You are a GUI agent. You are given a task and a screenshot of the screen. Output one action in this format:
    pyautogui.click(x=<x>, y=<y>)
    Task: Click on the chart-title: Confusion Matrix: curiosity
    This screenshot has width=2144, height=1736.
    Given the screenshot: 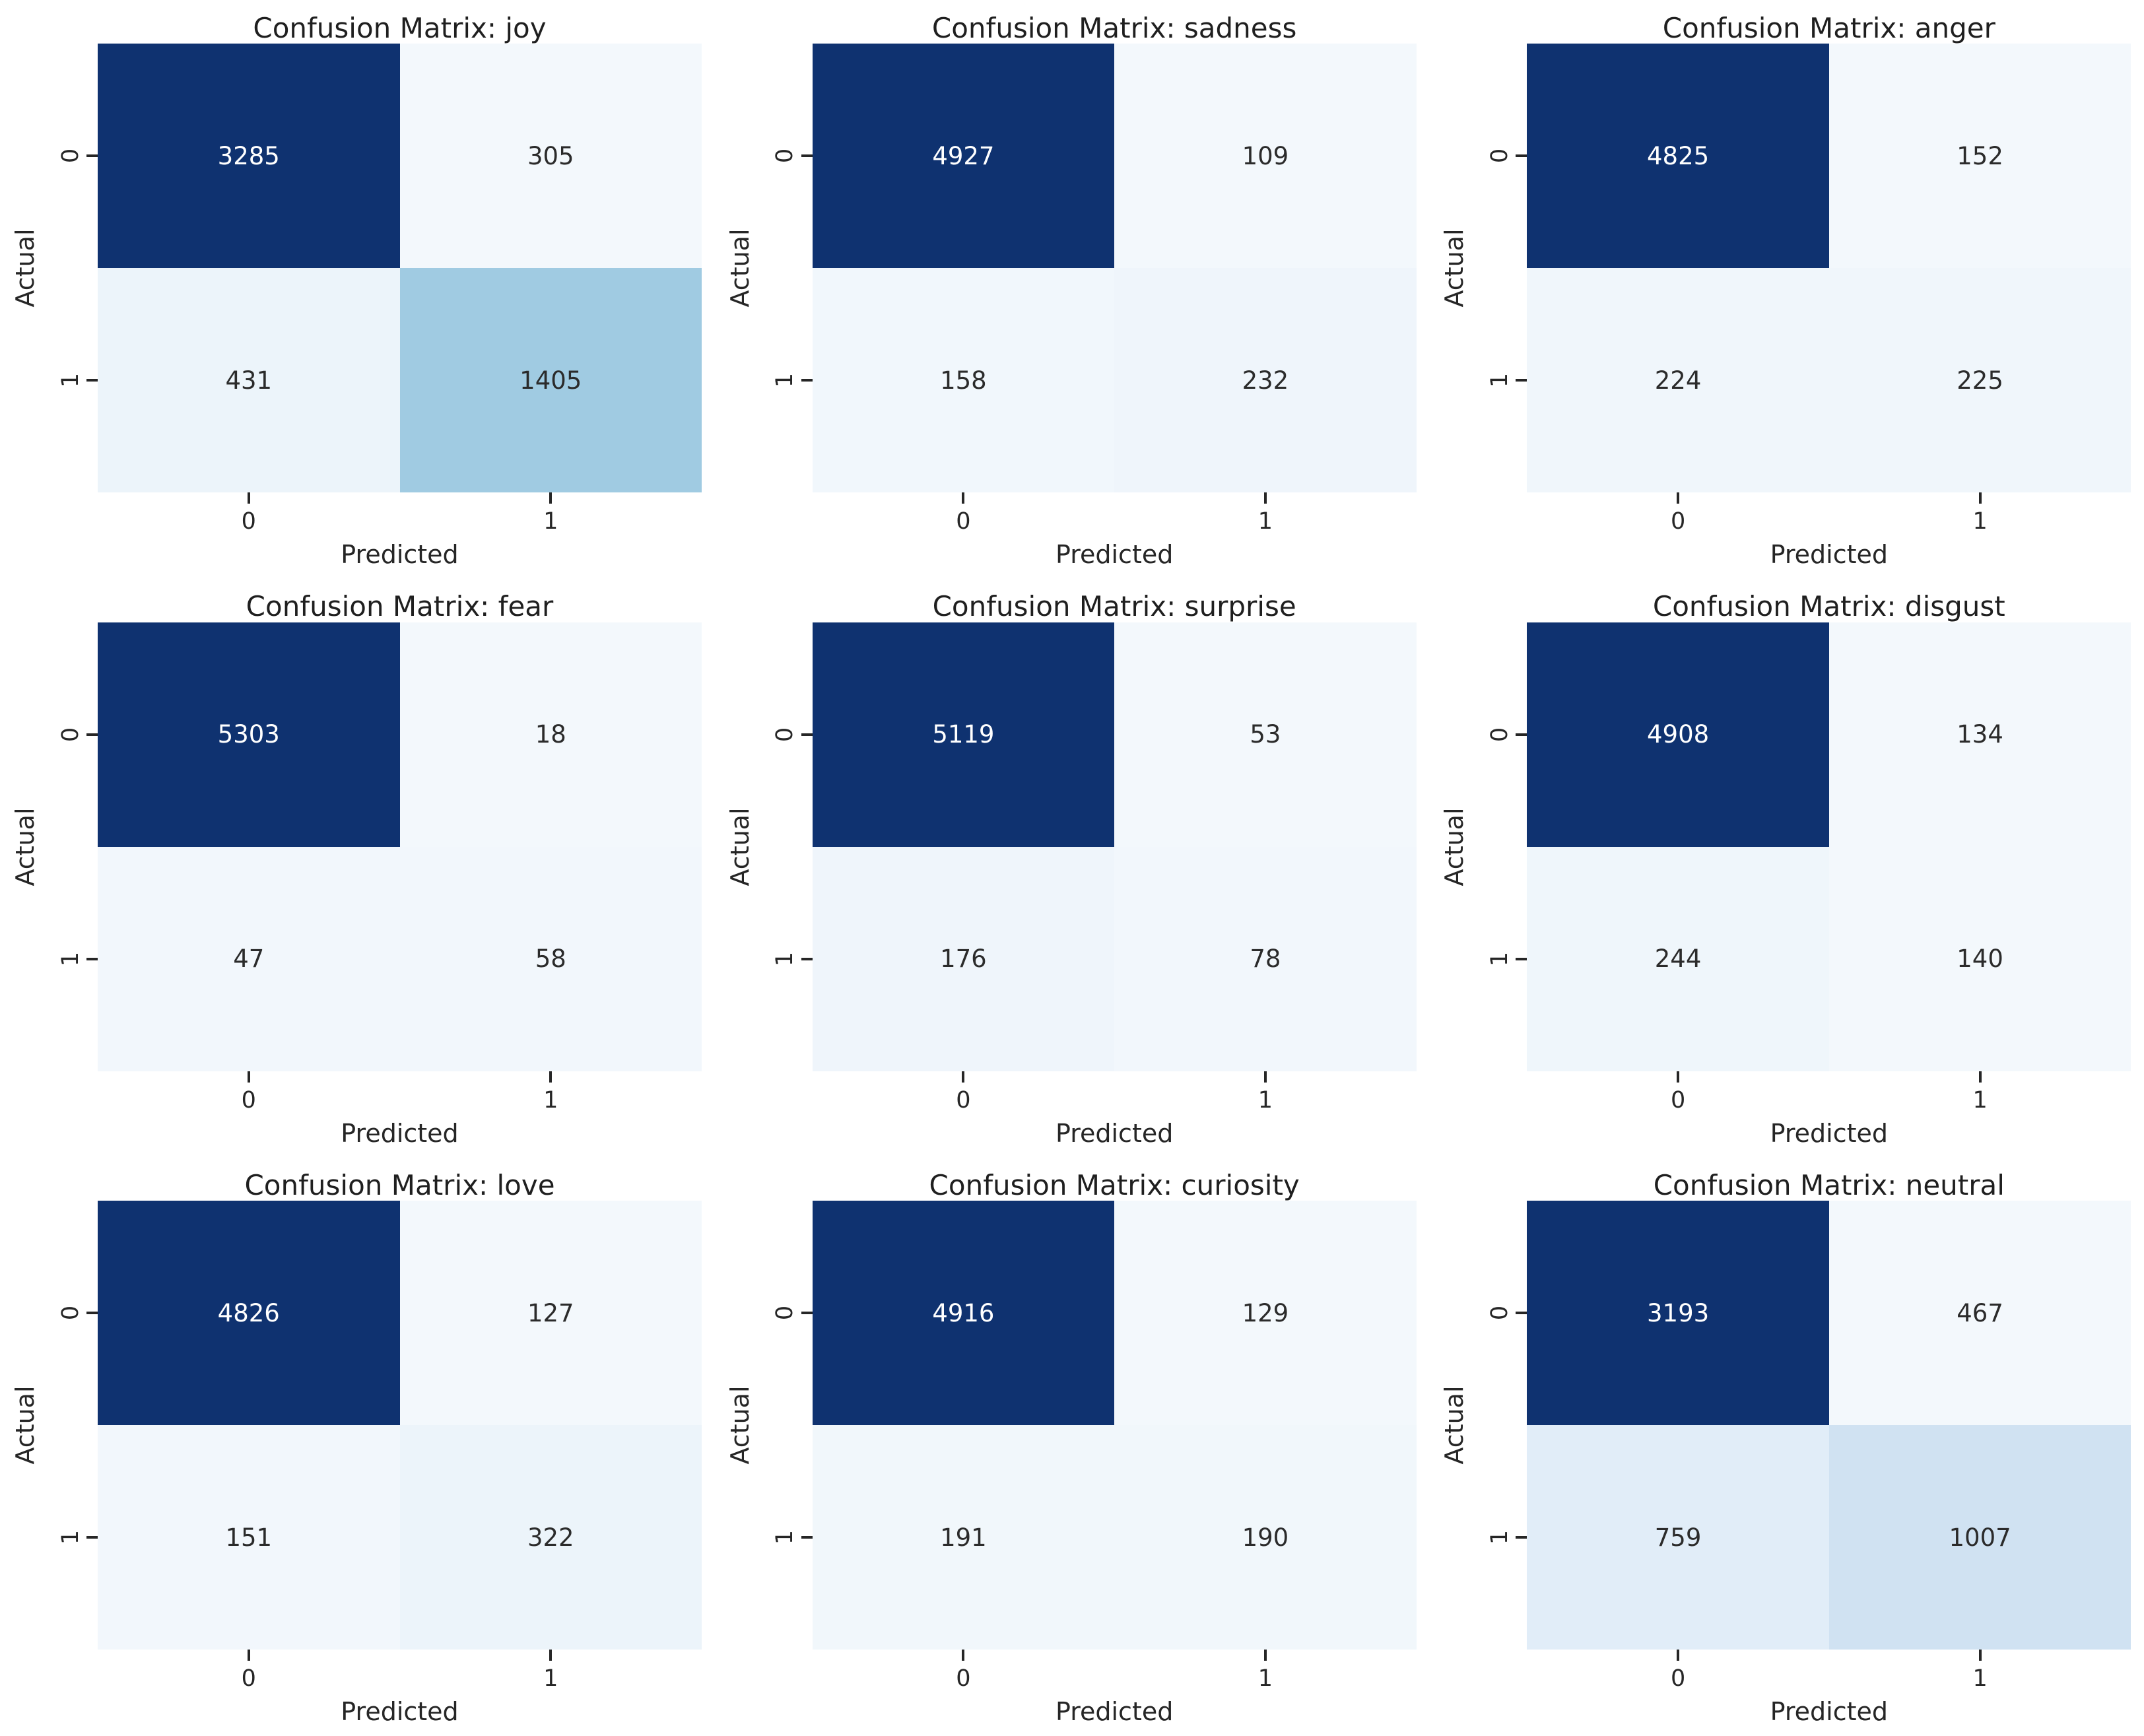 What is the action you would take?
    pyautogui.click(x=1114, y=1185)
    